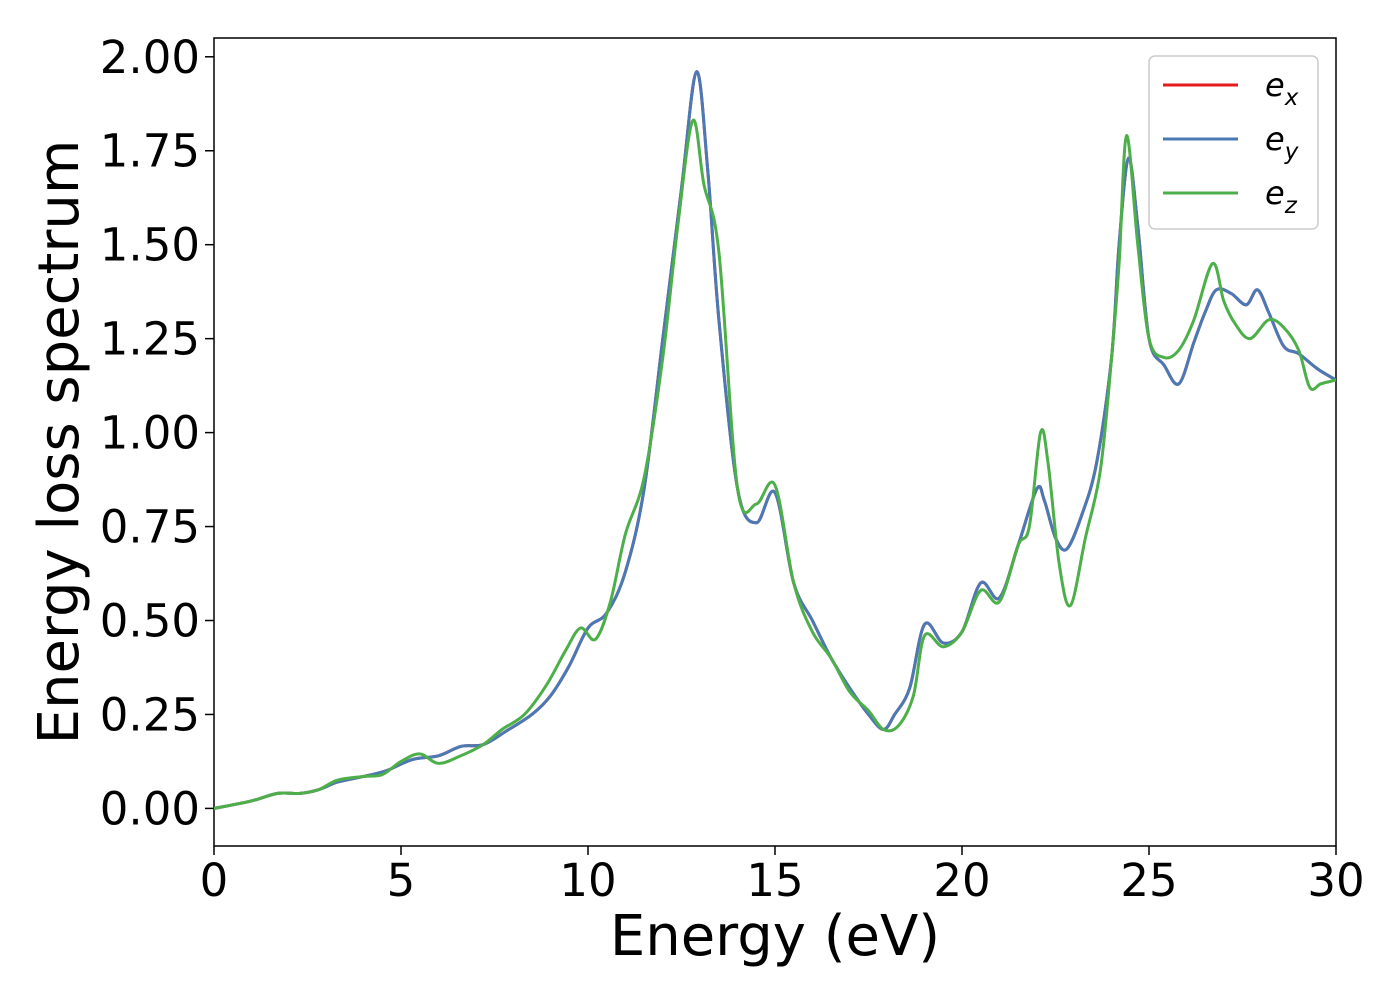 This screenshot has width=1400, height=1000. Describe the element at coordinates (214, 880) in the screenshot. I see `x-tick-label: 0` at that location.